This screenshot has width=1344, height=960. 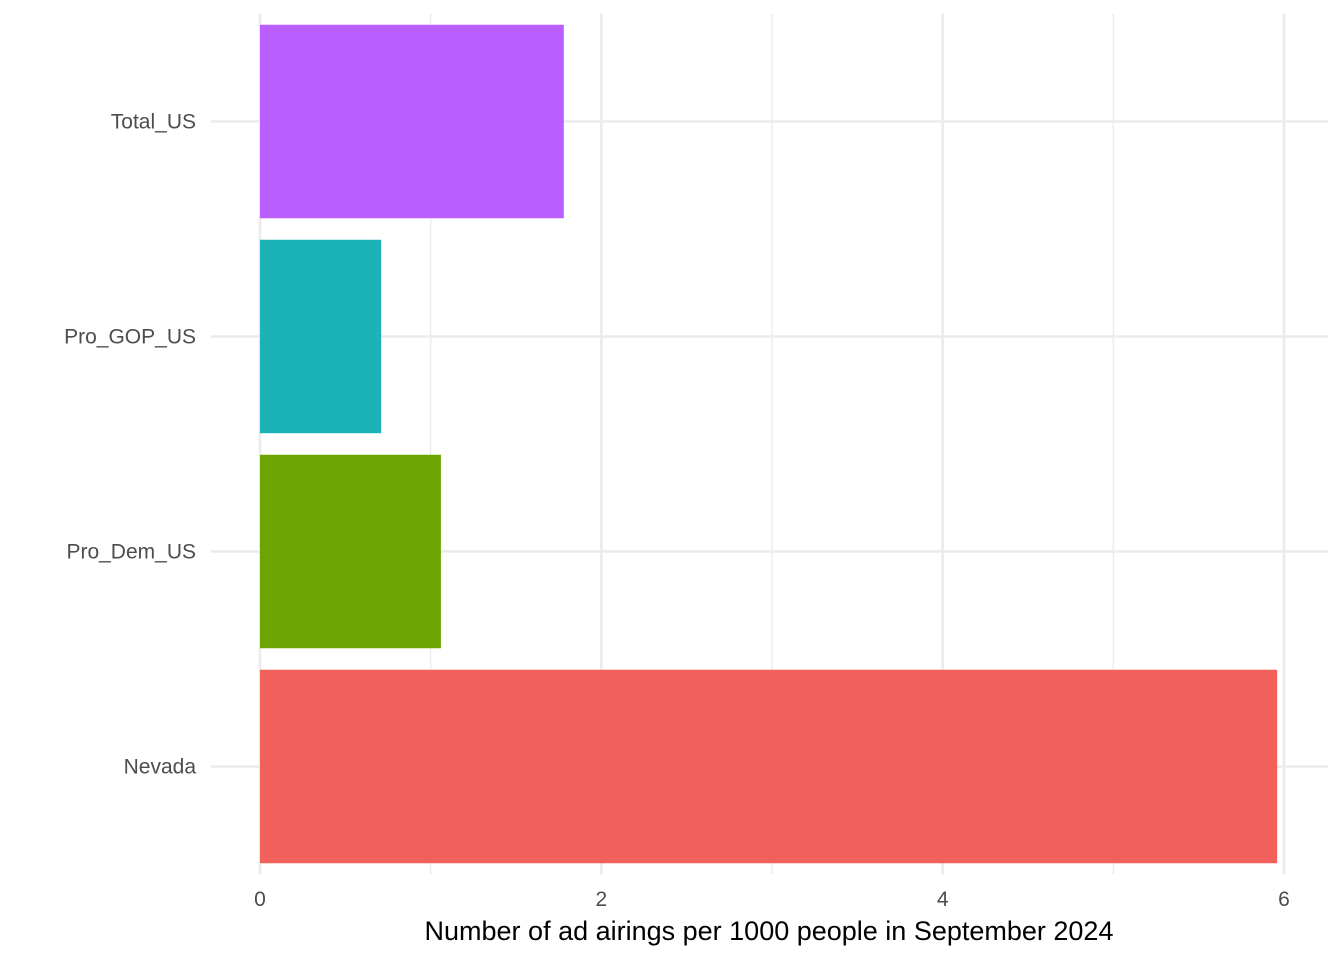 I want to click on x-tick-label: 6, so click(x=1284, y=899).